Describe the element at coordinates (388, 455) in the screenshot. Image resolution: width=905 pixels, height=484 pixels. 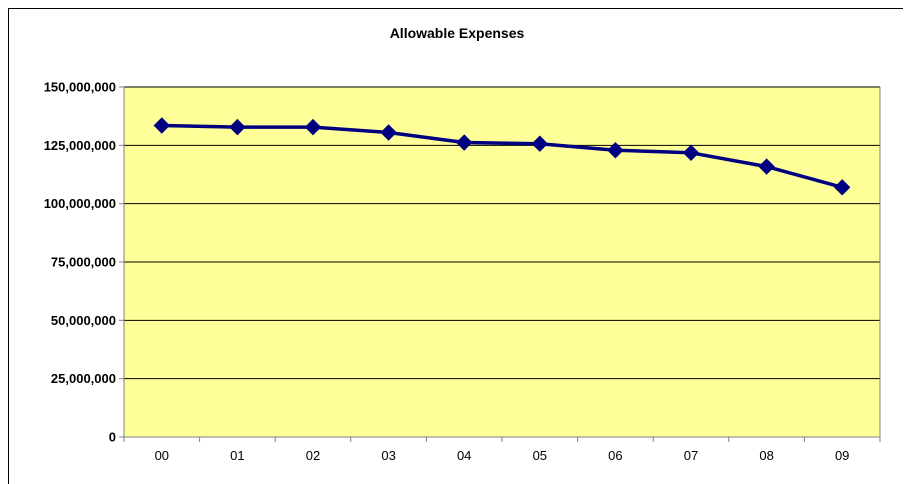
I see `x-tick-label: 03` at that location.